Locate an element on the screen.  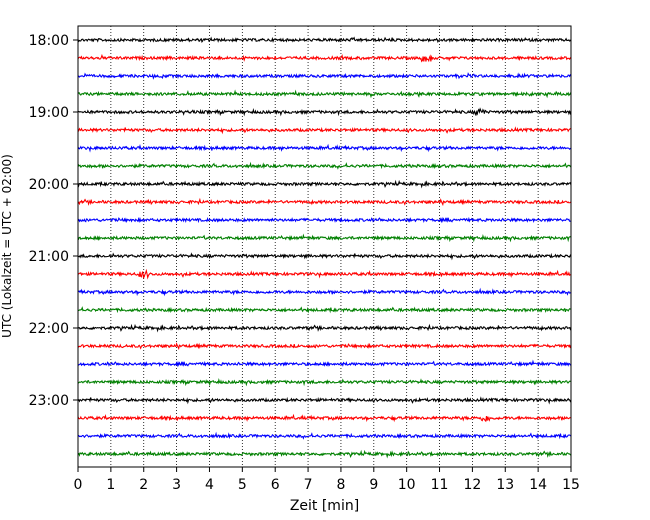
x-tick-label-15: 15 is located at coordinates (571, 485).